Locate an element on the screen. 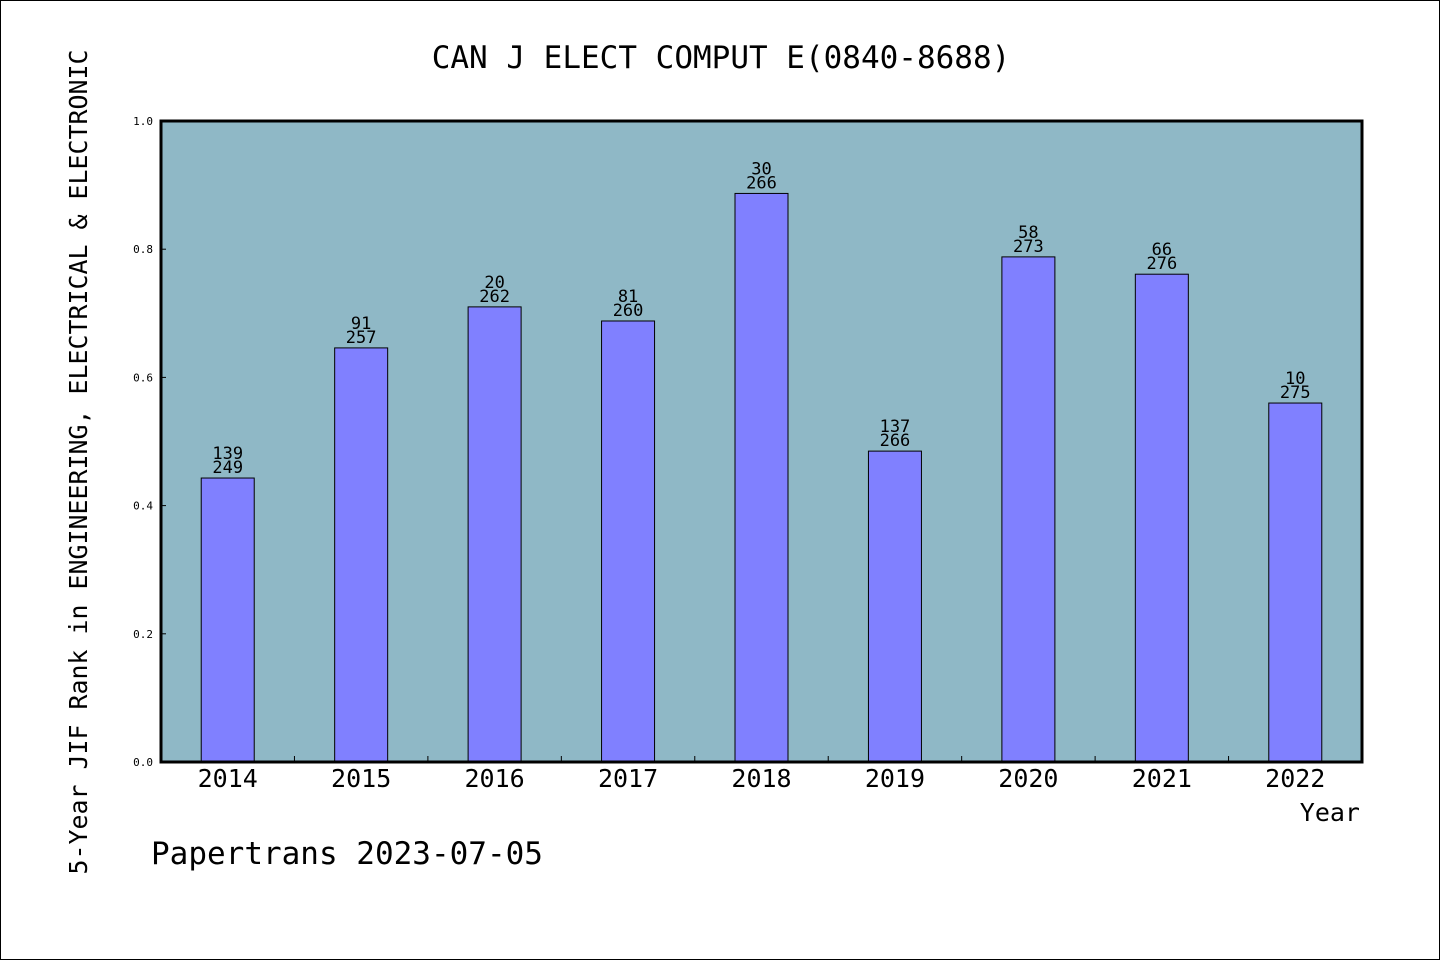 The width and height of the screenshot is (1440, 961). bar-rank-label: 30 is located at coordinates (761, 169).